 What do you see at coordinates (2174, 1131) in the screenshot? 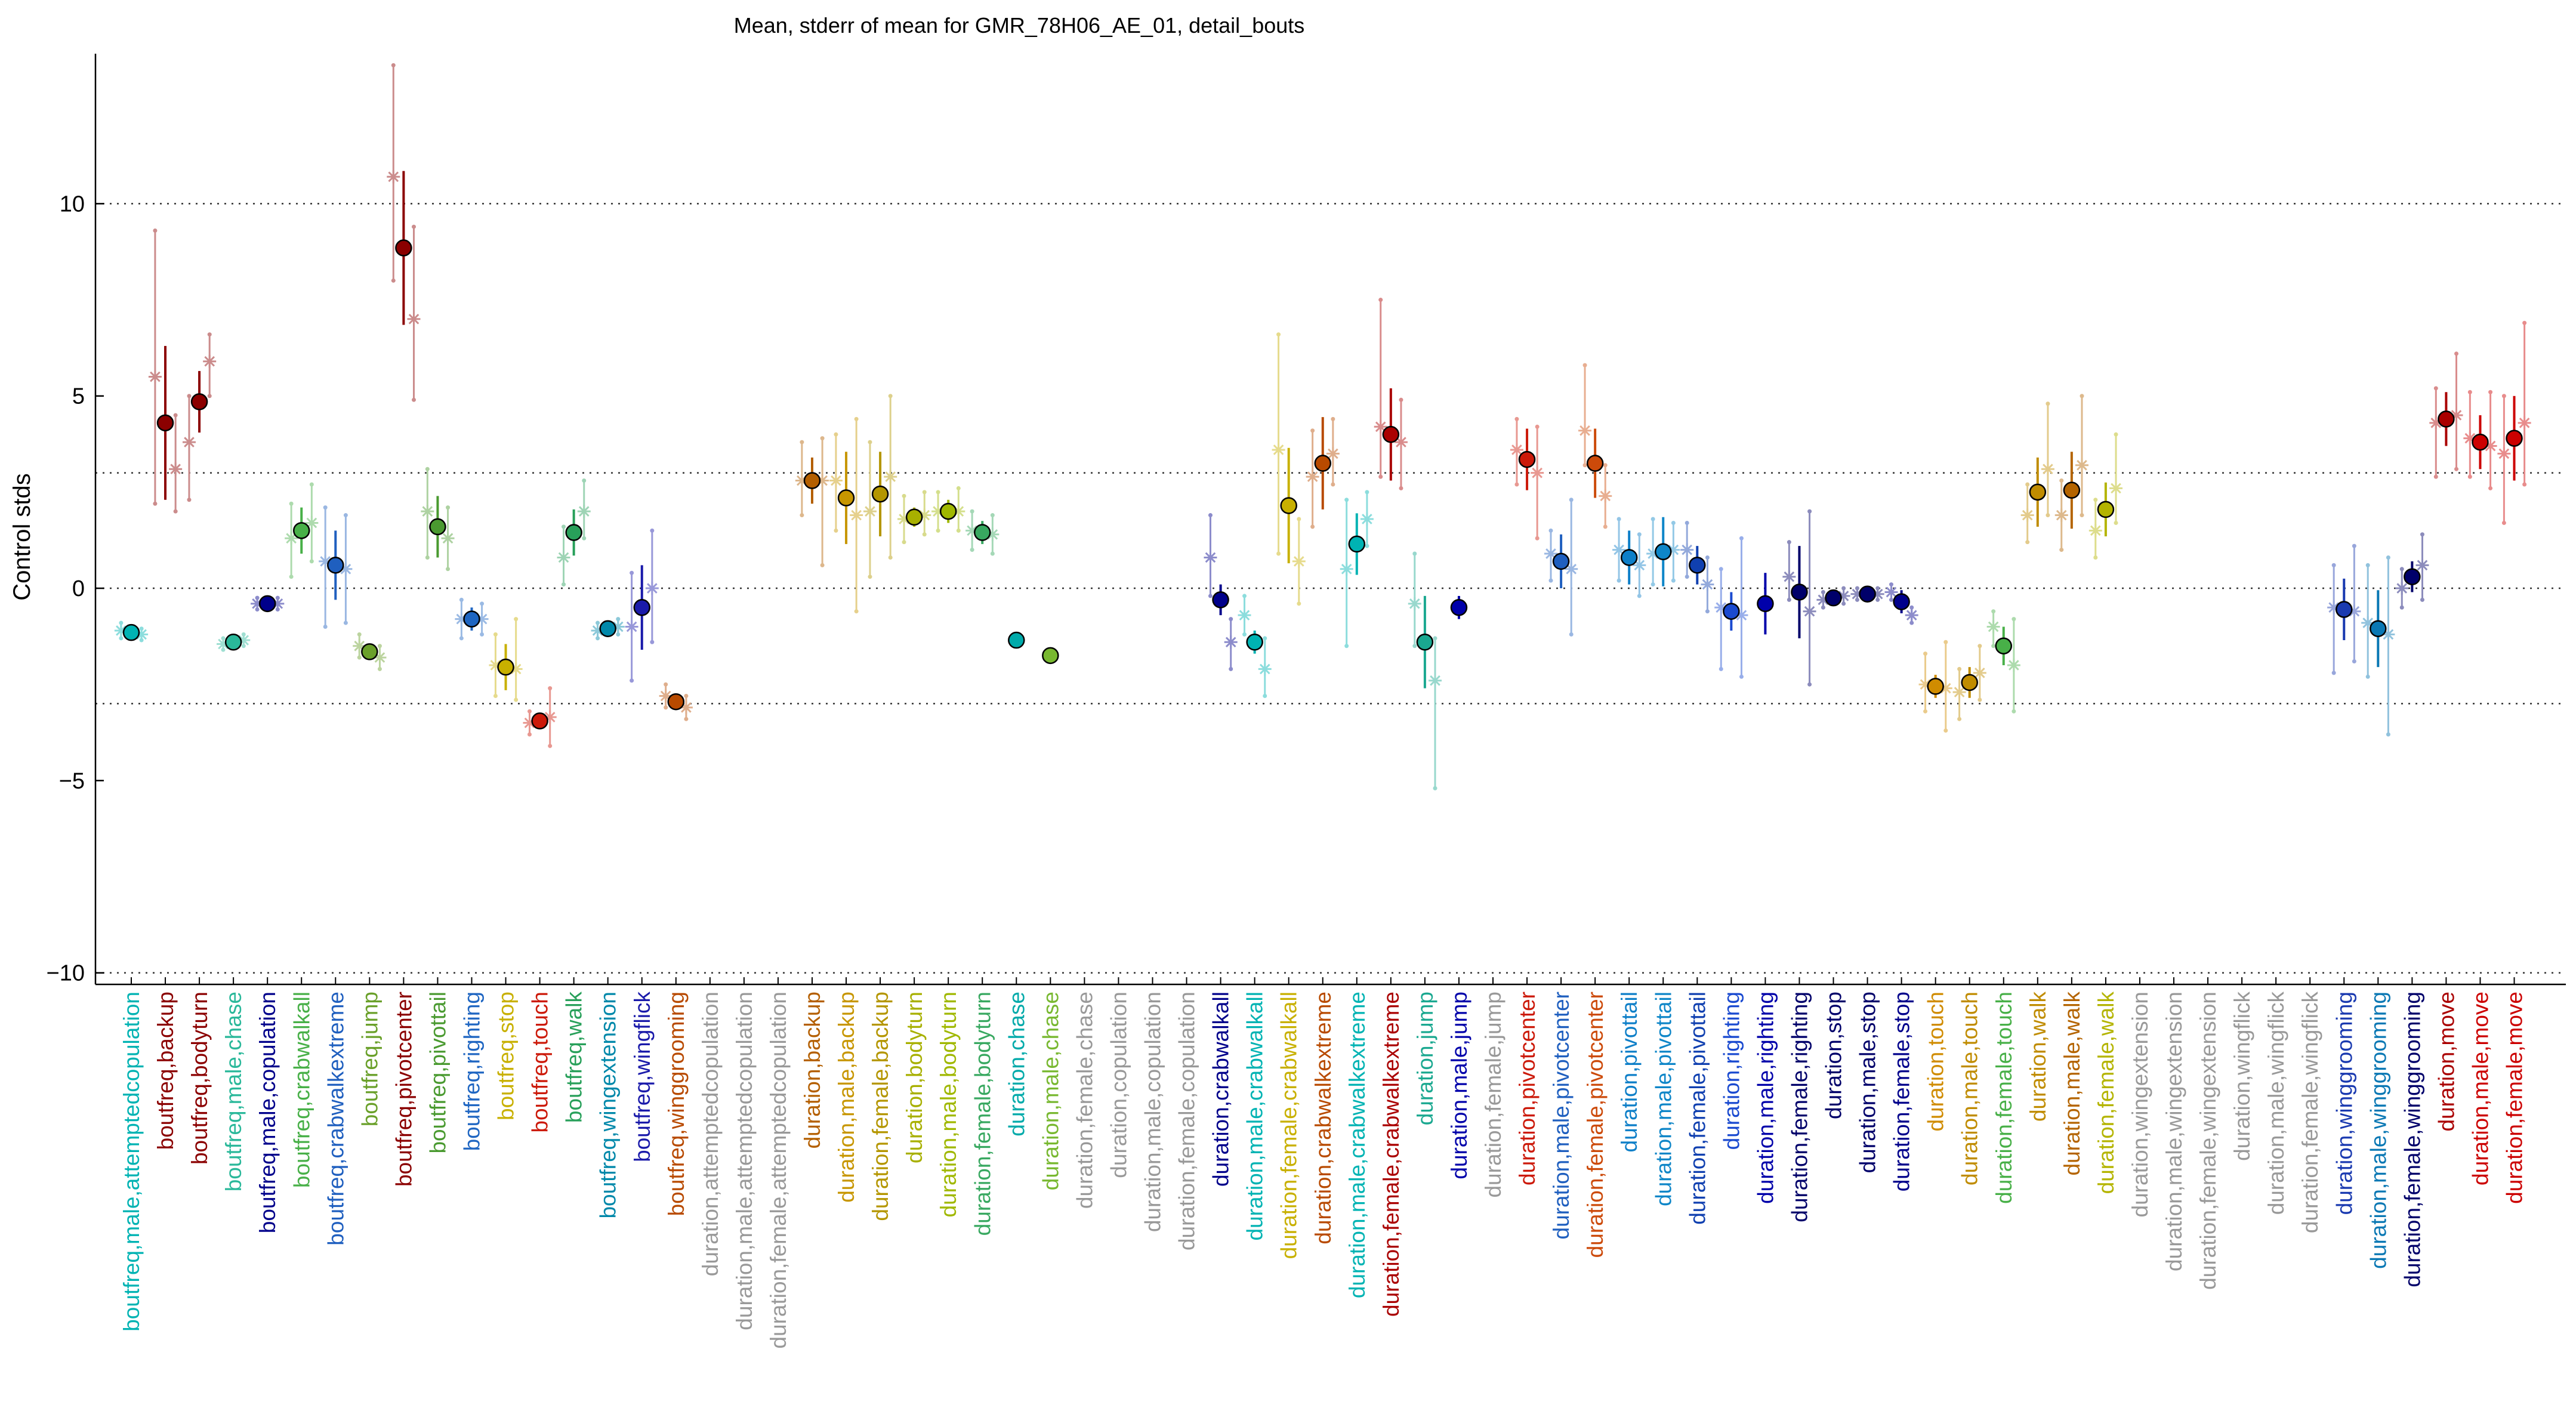
I see `x-tick-label: duration,male,wingextension` at bounding box center [2174, 1131].